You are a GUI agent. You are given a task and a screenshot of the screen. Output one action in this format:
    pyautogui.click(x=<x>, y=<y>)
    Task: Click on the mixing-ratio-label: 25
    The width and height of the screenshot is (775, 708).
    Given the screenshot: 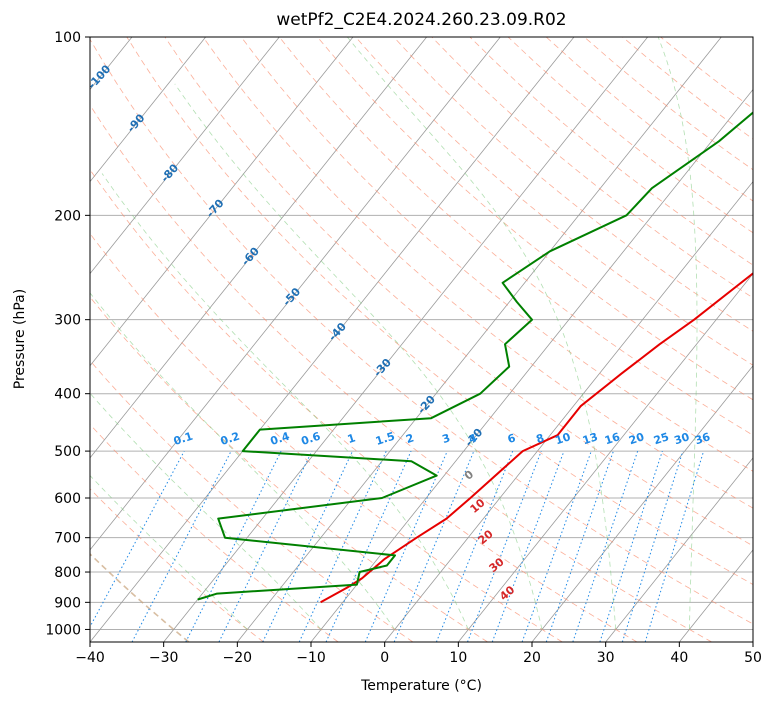 What is the action you would take?
    pyautogui.click(x=661, y=438)
    